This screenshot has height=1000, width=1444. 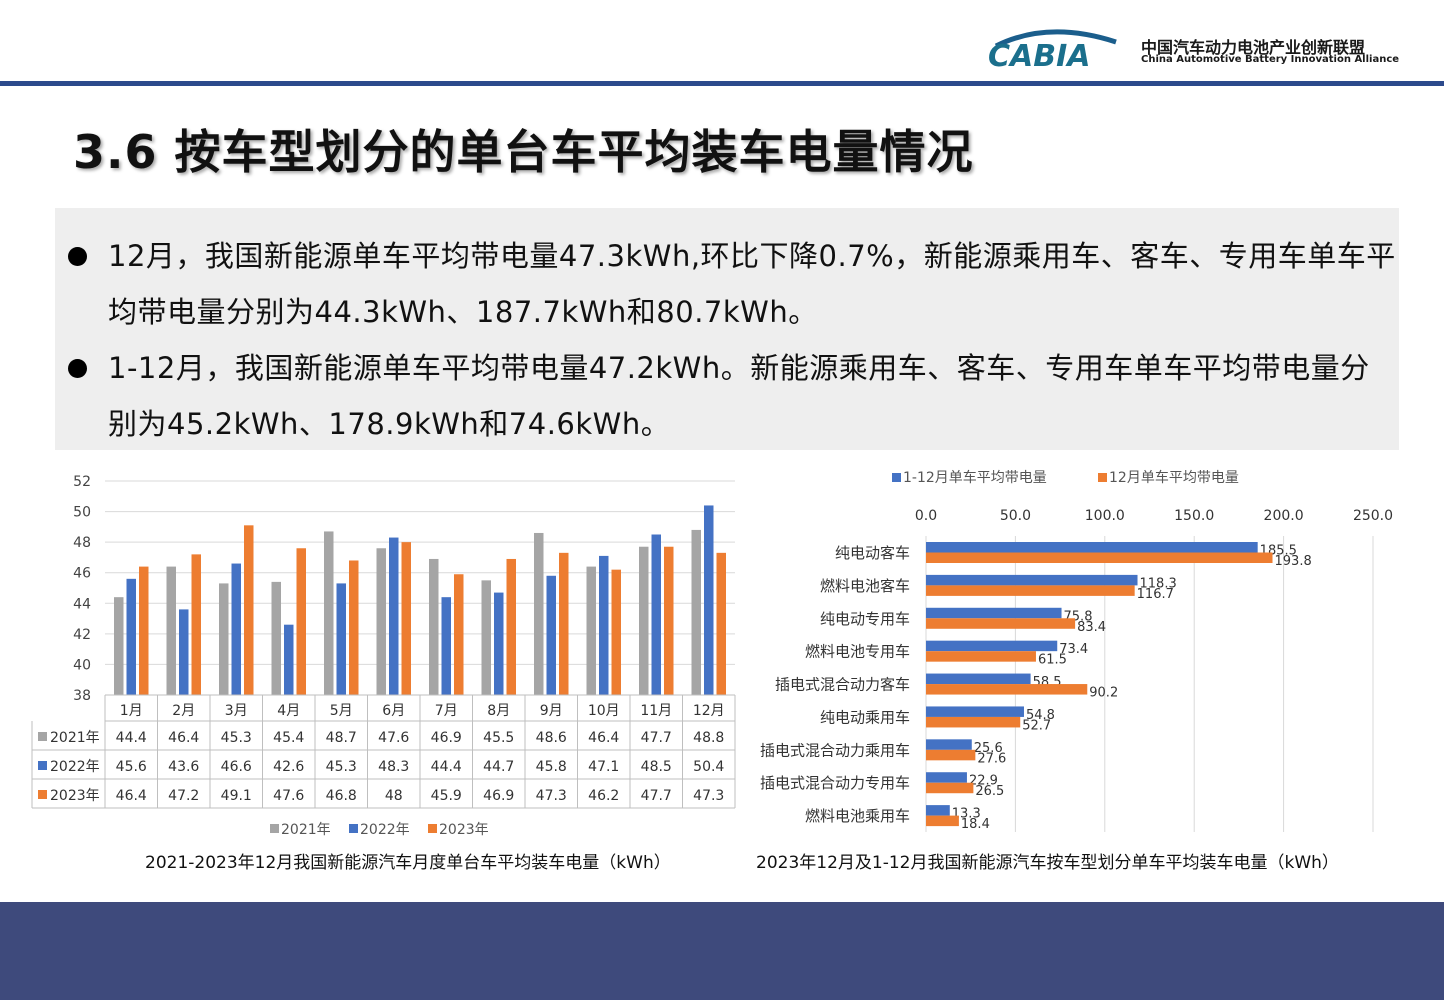 What do you see at coordinates (432, 828) in the screenshot?
I see `legend-swatch-2023年` at bounding box center [432, 828].